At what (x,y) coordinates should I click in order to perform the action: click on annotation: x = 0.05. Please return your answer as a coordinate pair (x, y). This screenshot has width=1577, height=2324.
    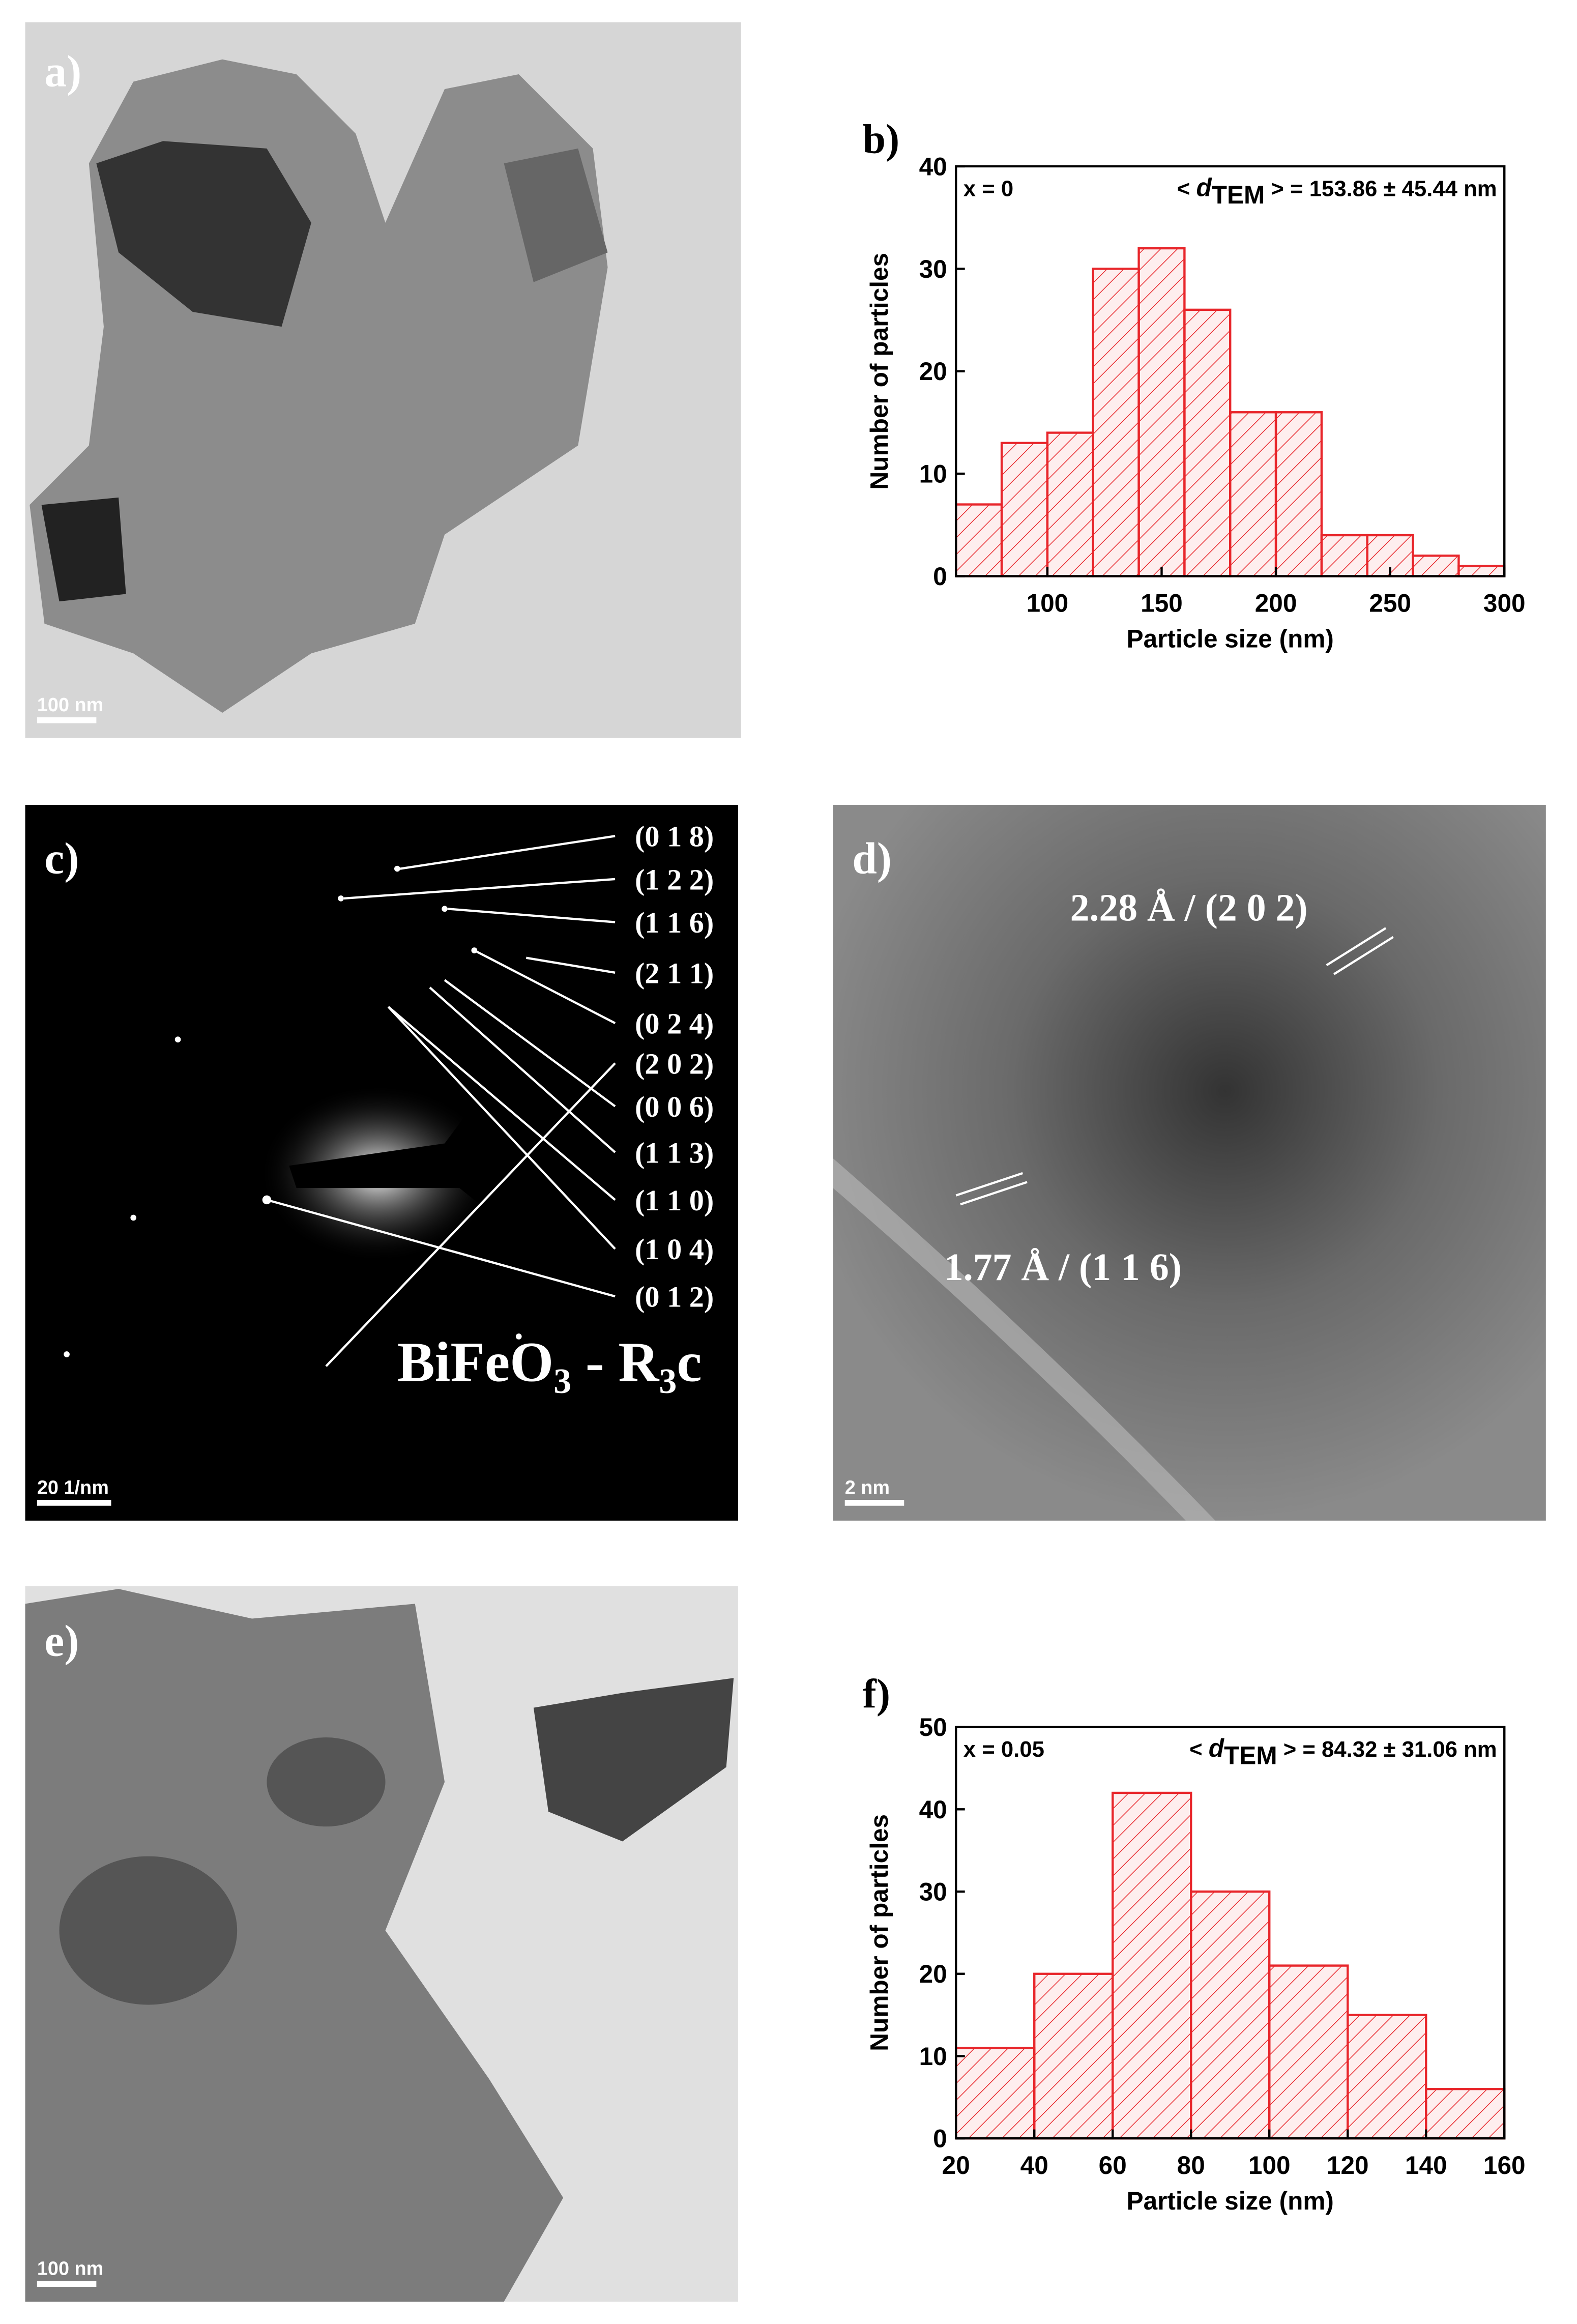
    Looking at the image, I should click on (1003, 1749).